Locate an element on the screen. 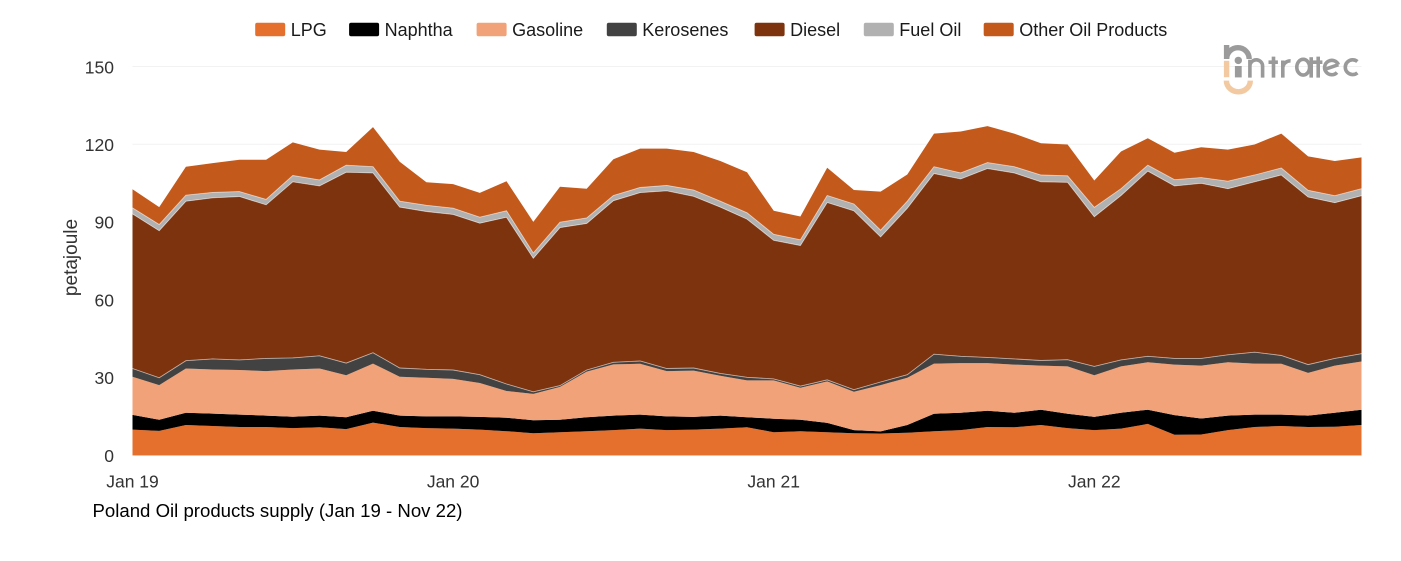 The width and height of the screenshot is (1401, 561). svg-text: Jan 19 is located at coordinates (132, 482).